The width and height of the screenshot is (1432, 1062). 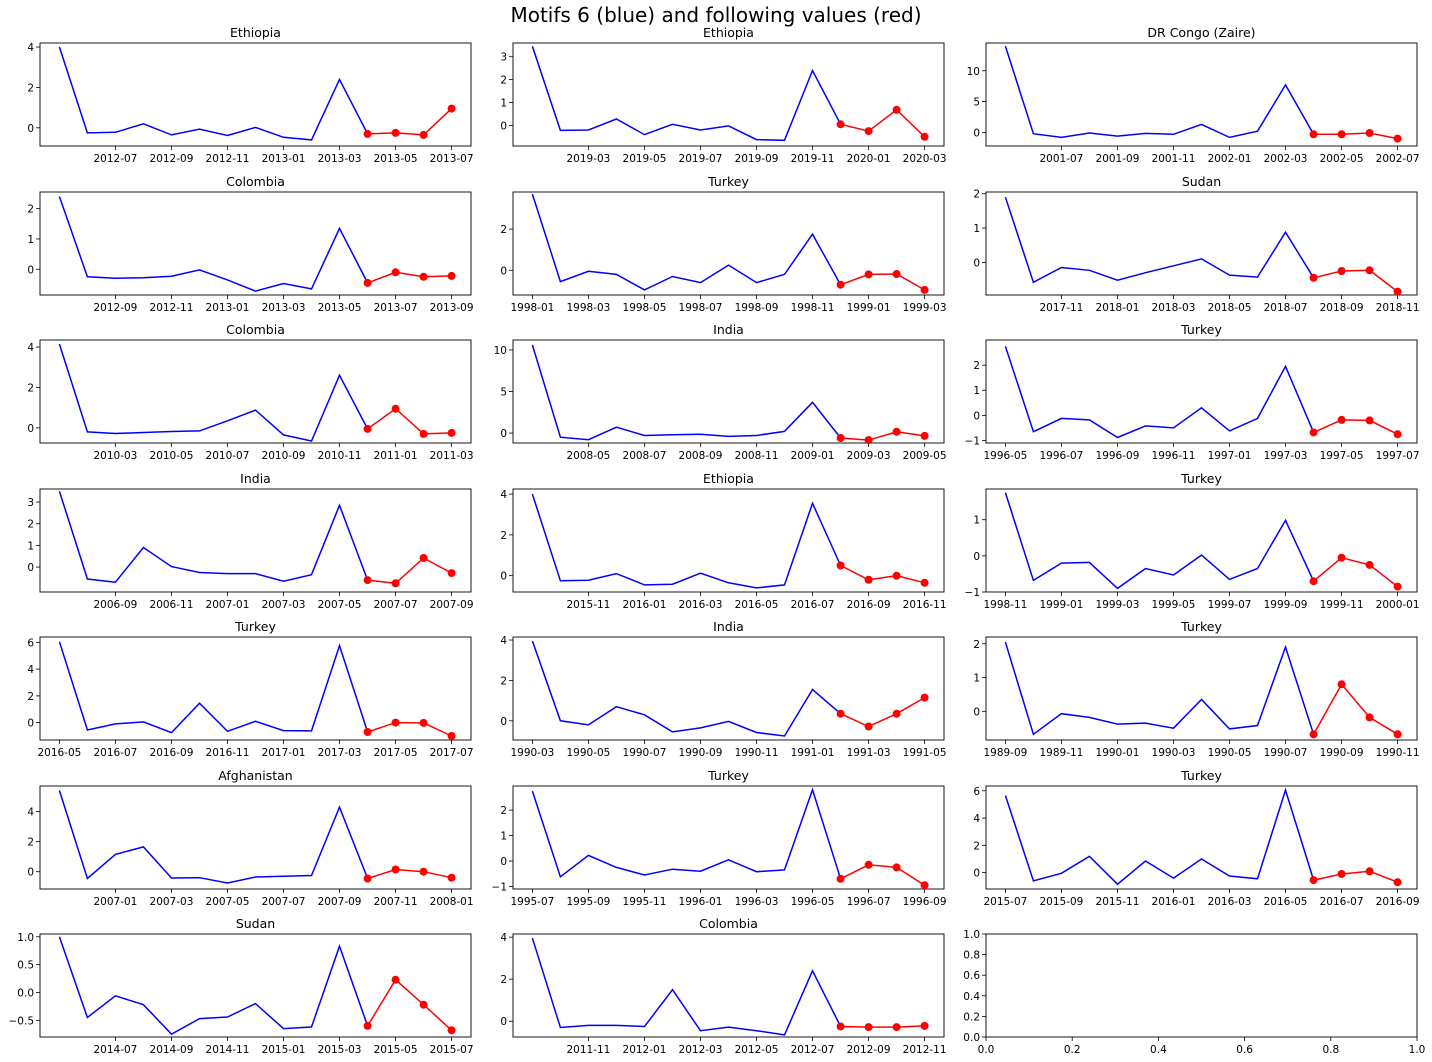 I want to click on subplot-title: India, so click(x=728, y=329).